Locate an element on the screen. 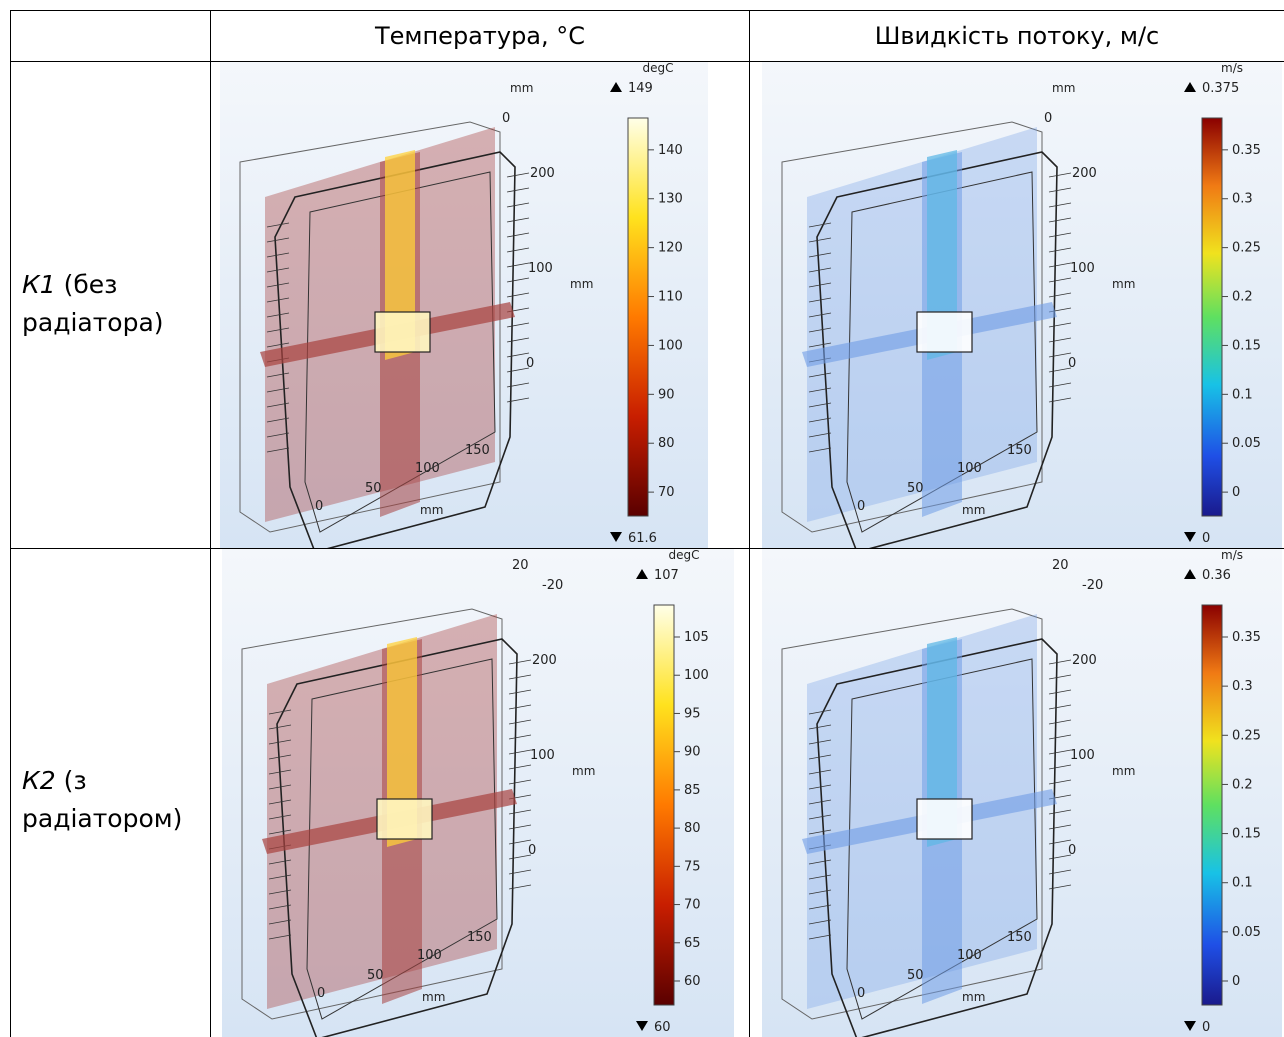 The height and width of the screenshot is (1037, 1284). colorbar-unit: m/s is located at coordinates (1232, 555).